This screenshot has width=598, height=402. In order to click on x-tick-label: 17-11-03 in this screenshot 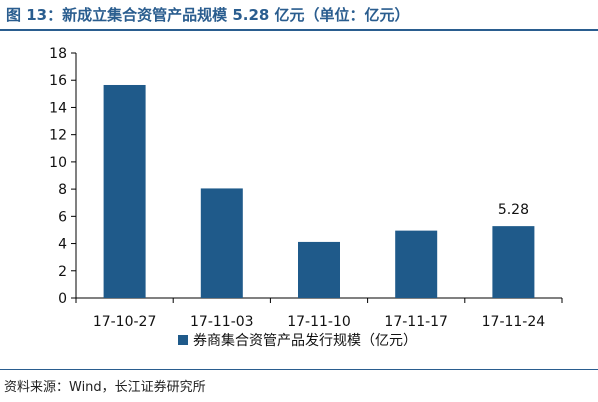, I will do `click(222, 322)`.